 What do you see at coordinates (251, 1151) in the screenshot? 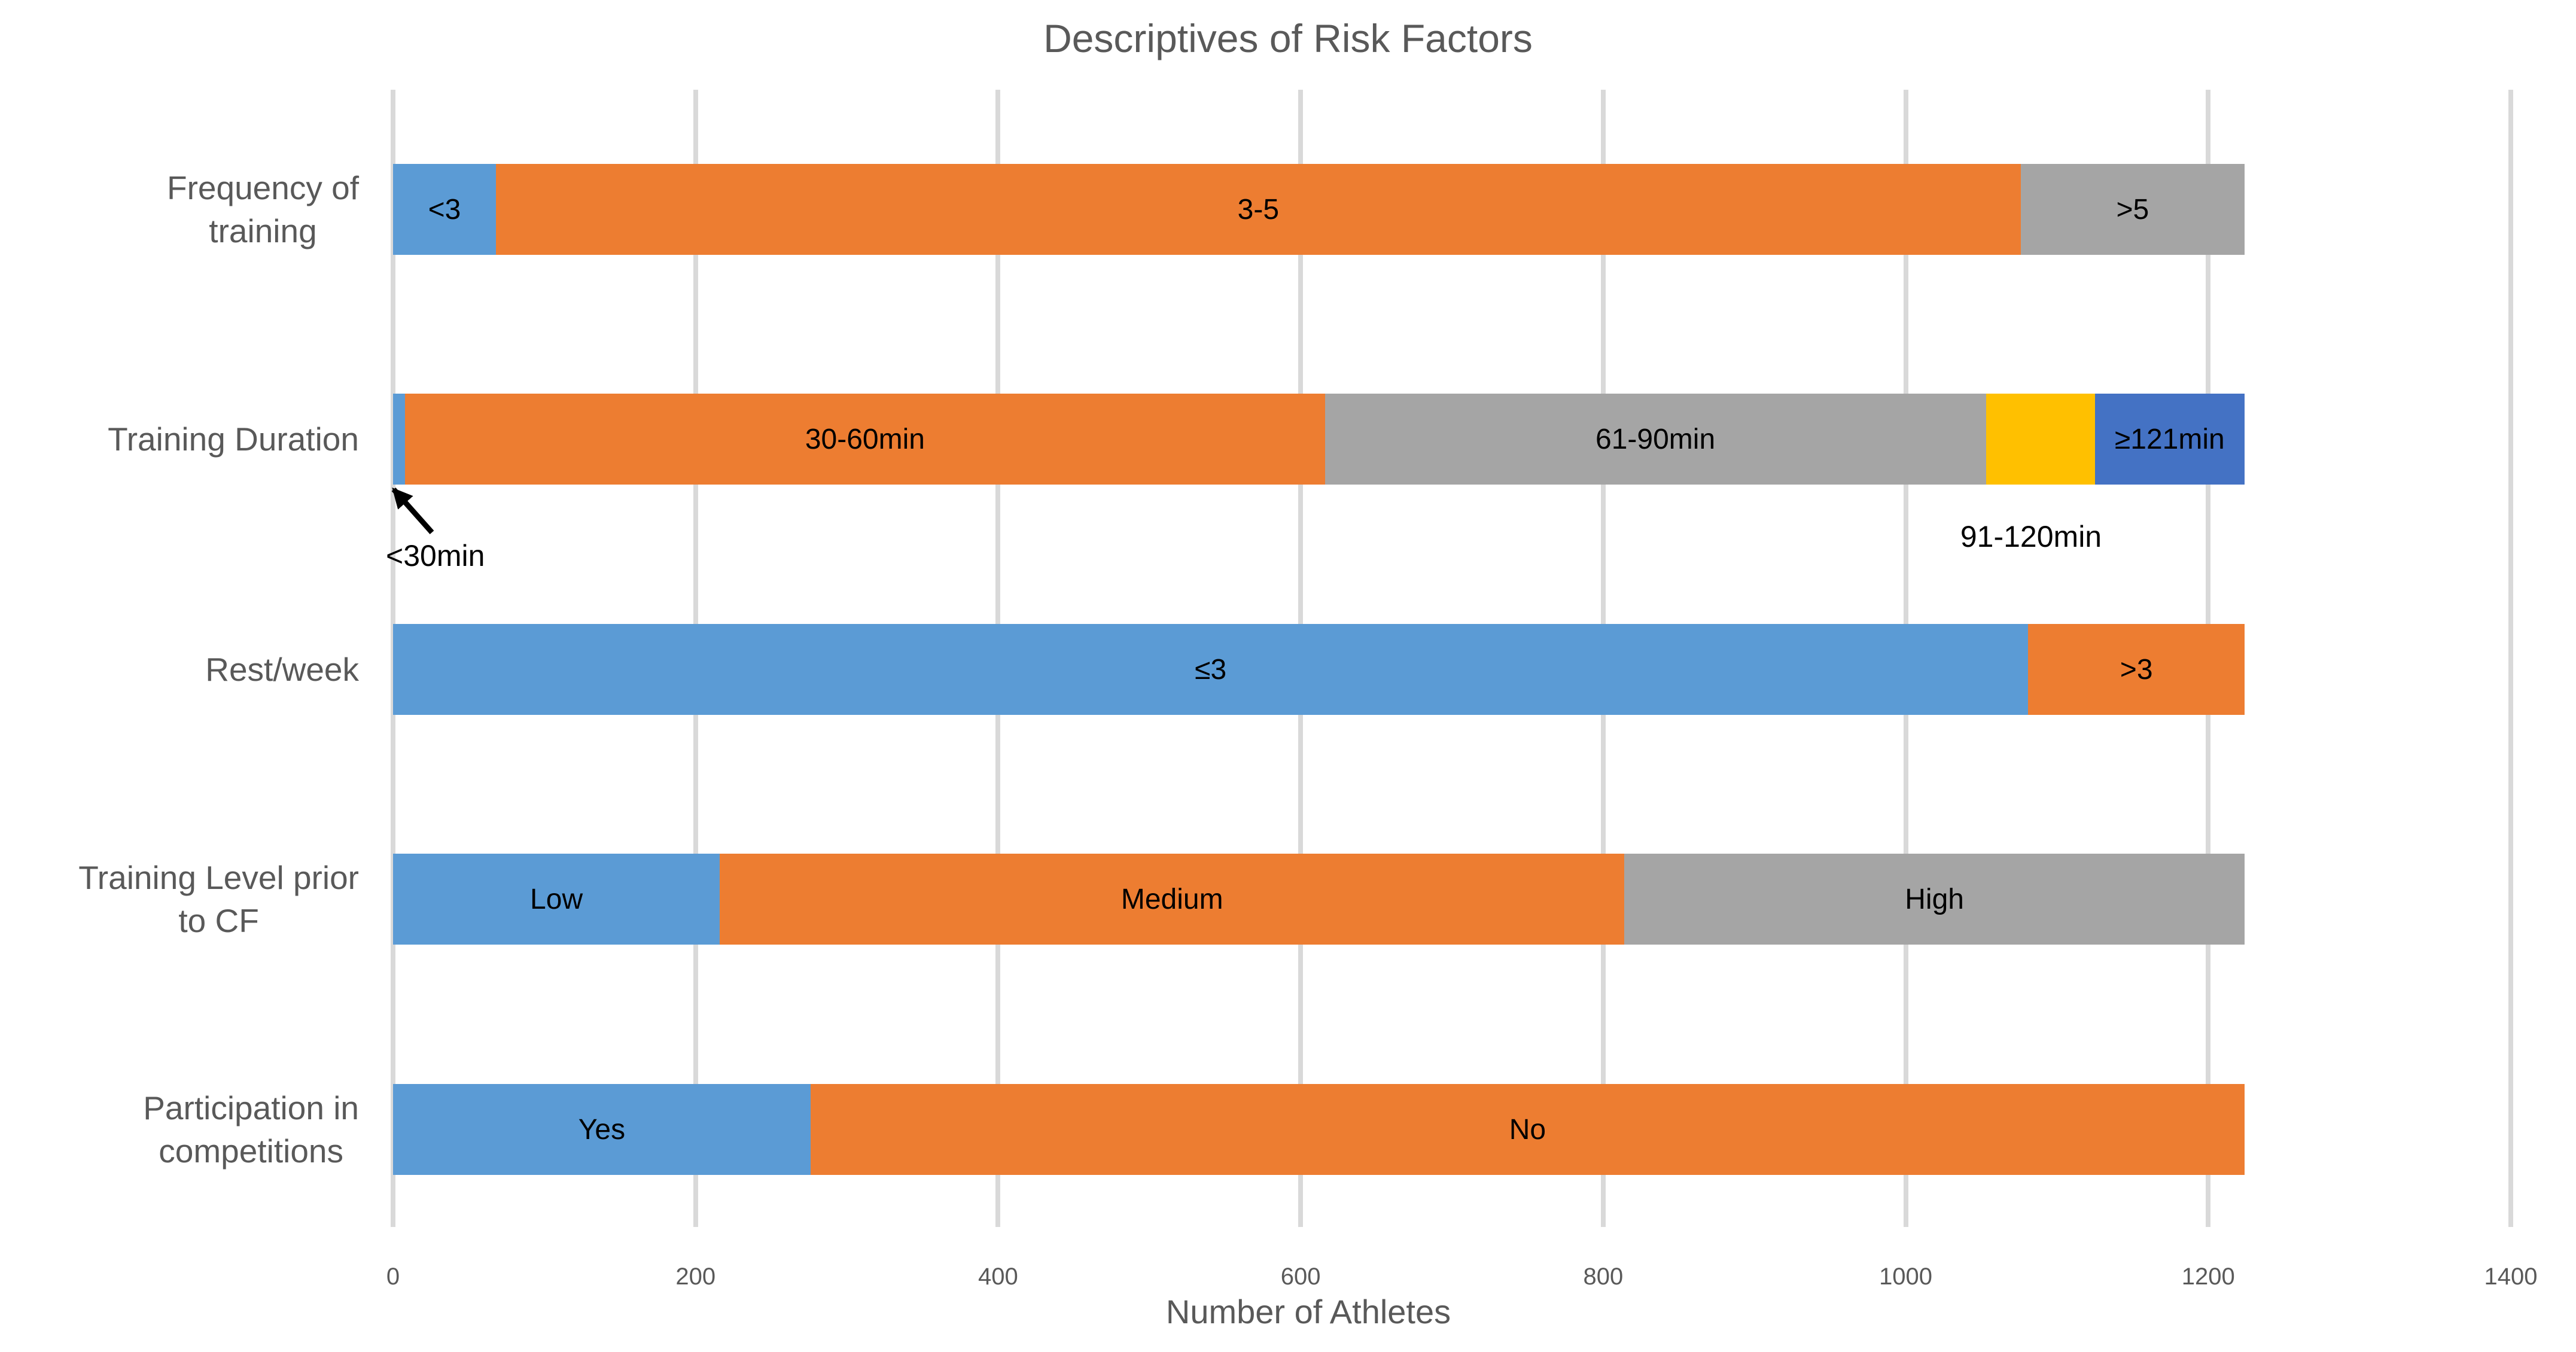
I see `category-label-line: competitions` at bounding box center [251, 1151].